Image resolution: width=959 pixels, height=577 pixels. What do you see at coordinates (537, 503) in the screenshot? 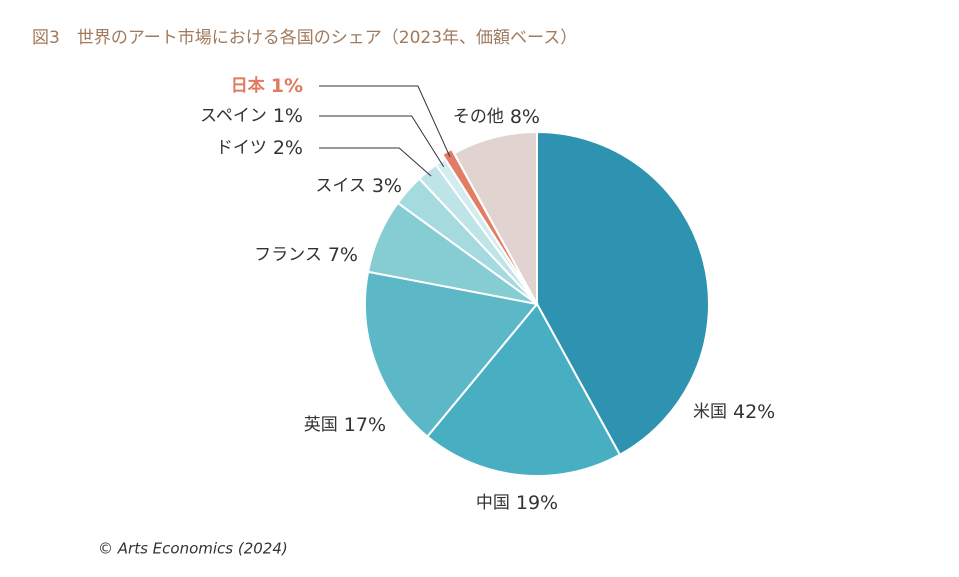
I see `slice-value-label: 19%` at bounding box center [537, 503].